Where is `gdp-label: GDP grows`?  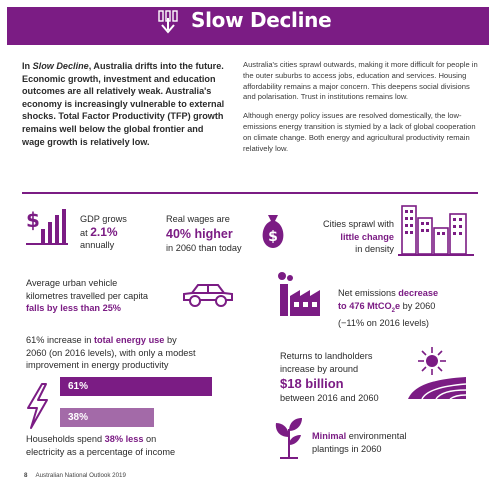
gdp-label: GDP grows is located at coordinates (103, 219).